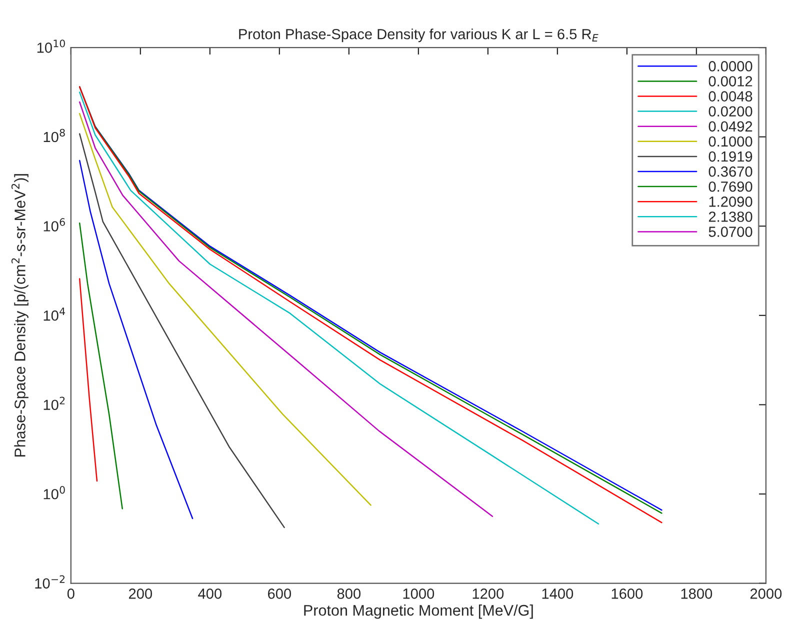 This screenshot has height=634, width=788. What do you see at coordinates (730, 81) in the screenshot?
I see `legend-label: 0.0012` at bounding box center [730, 81].